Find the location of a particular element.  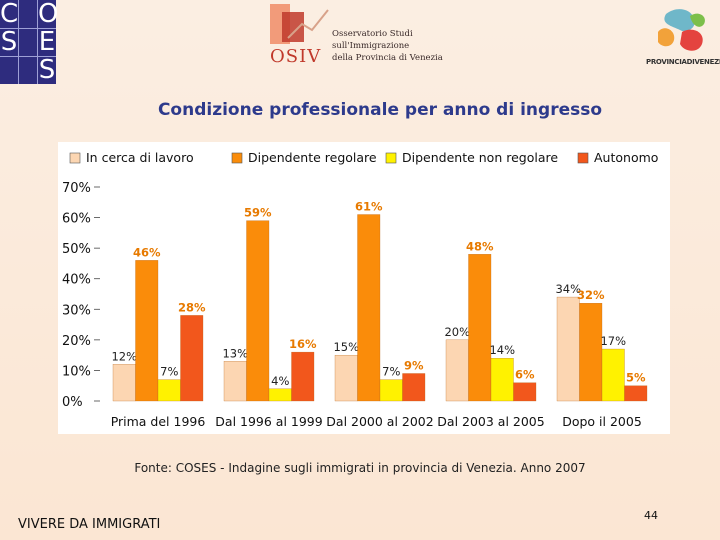

provincia-logo: PROVINCIADIVENEZIA is located at coordinates (683, 37).